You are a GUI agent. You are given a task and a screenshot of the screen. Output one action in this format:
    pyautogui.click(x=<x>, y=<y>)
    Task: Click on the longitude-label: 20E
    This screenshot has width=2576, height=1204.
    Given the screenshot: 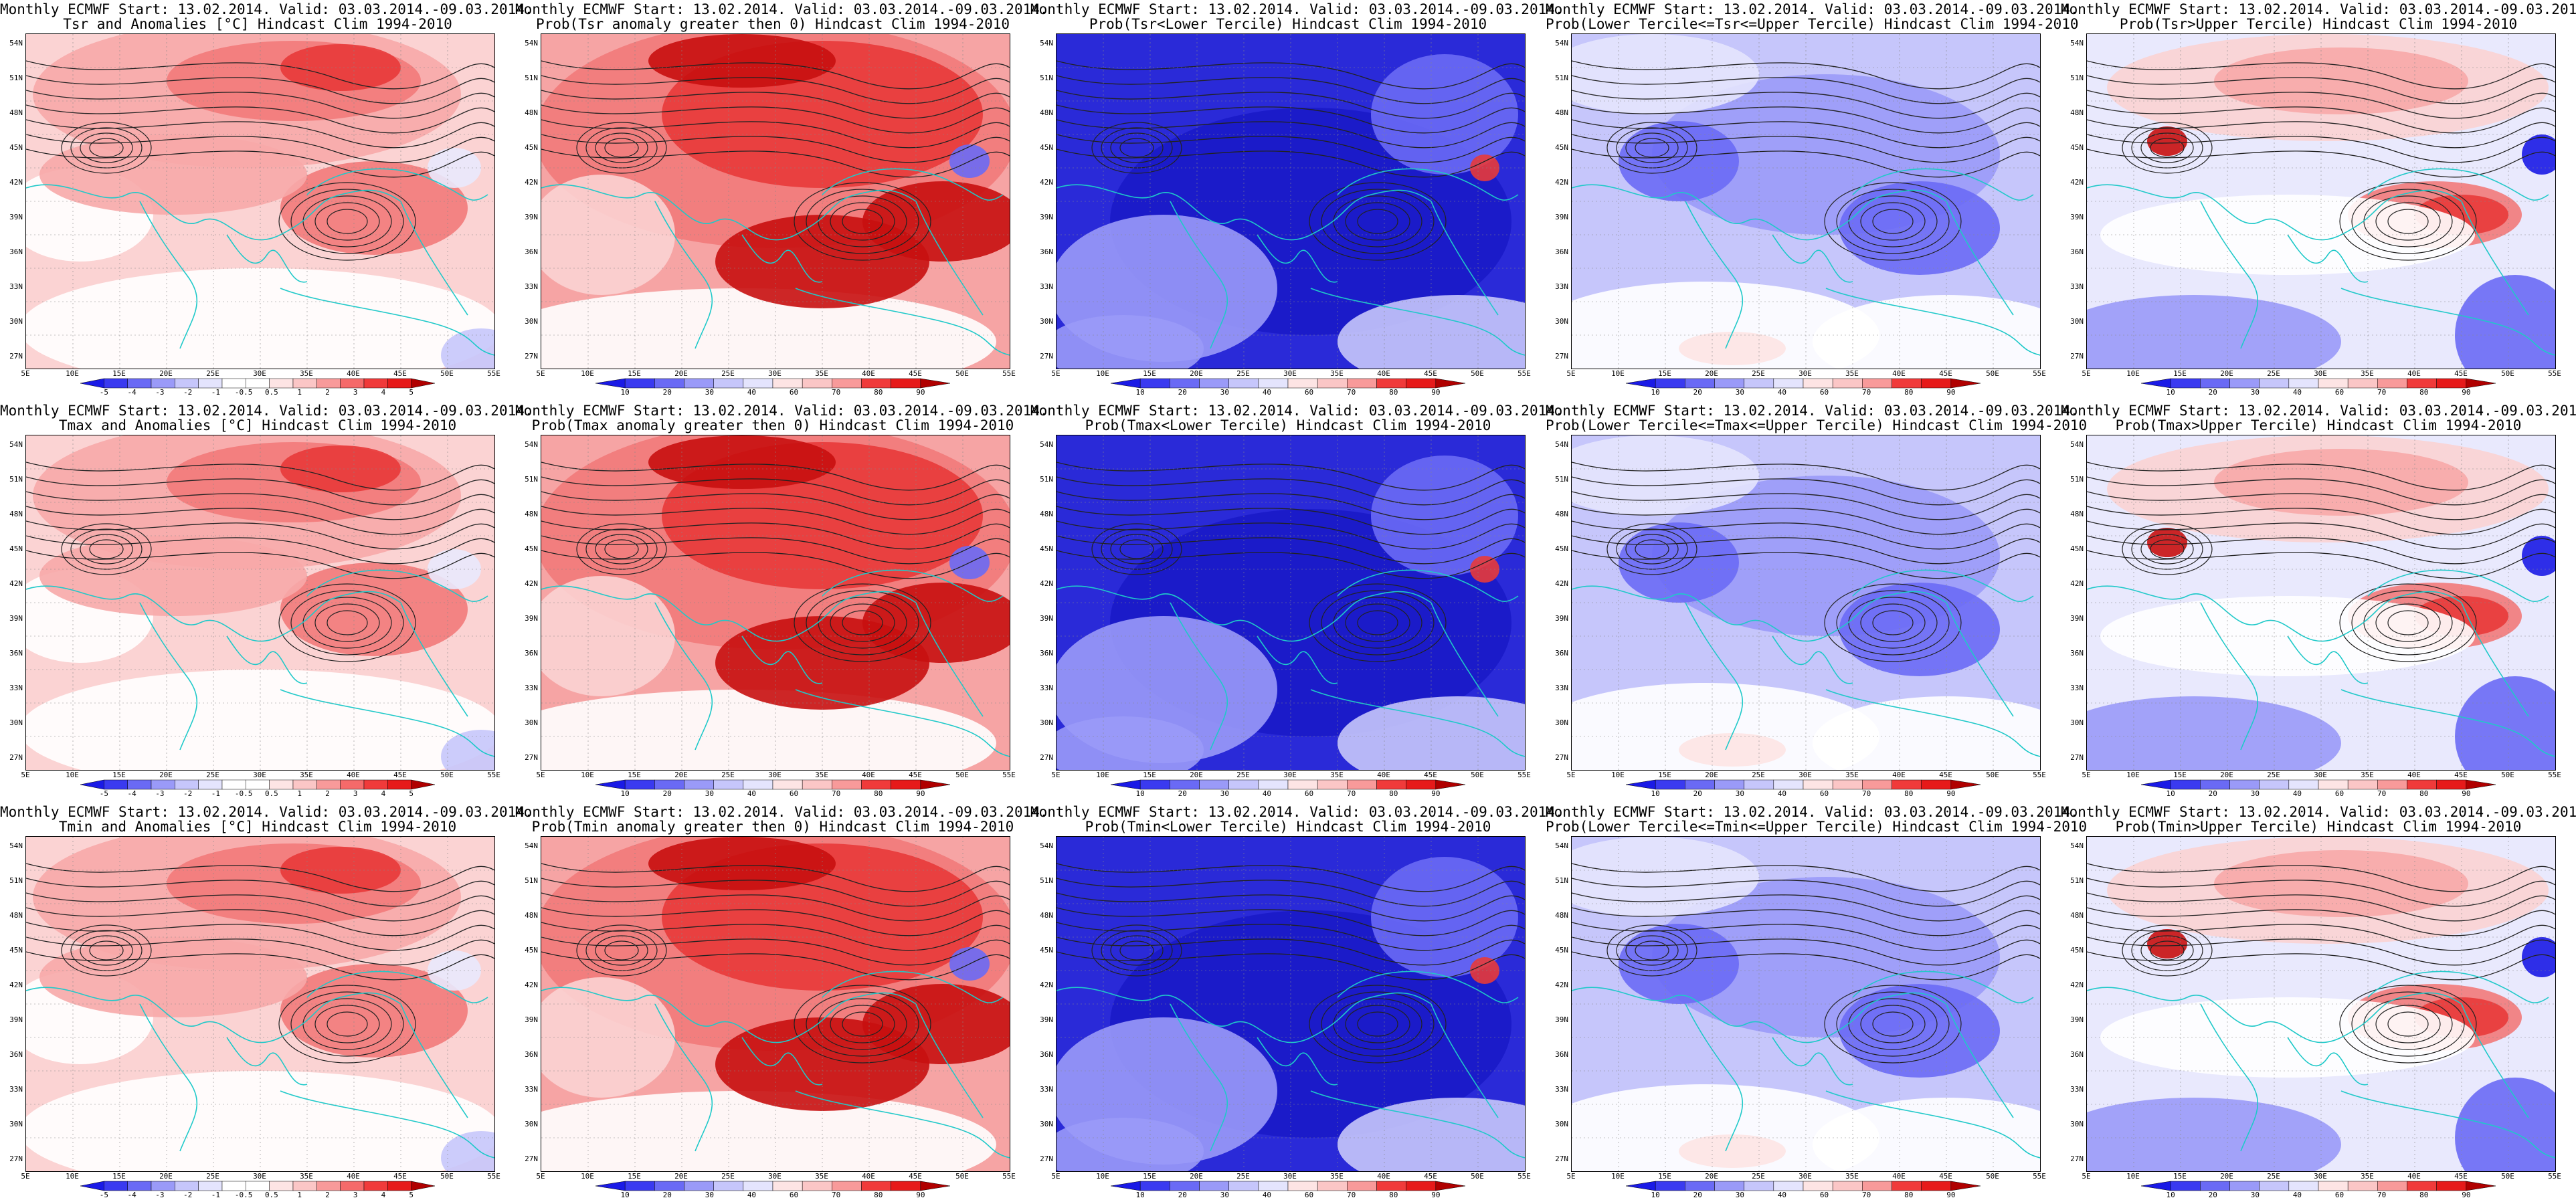 What is the action you would take?
    pyautogui.click(x=166, y=775)
    